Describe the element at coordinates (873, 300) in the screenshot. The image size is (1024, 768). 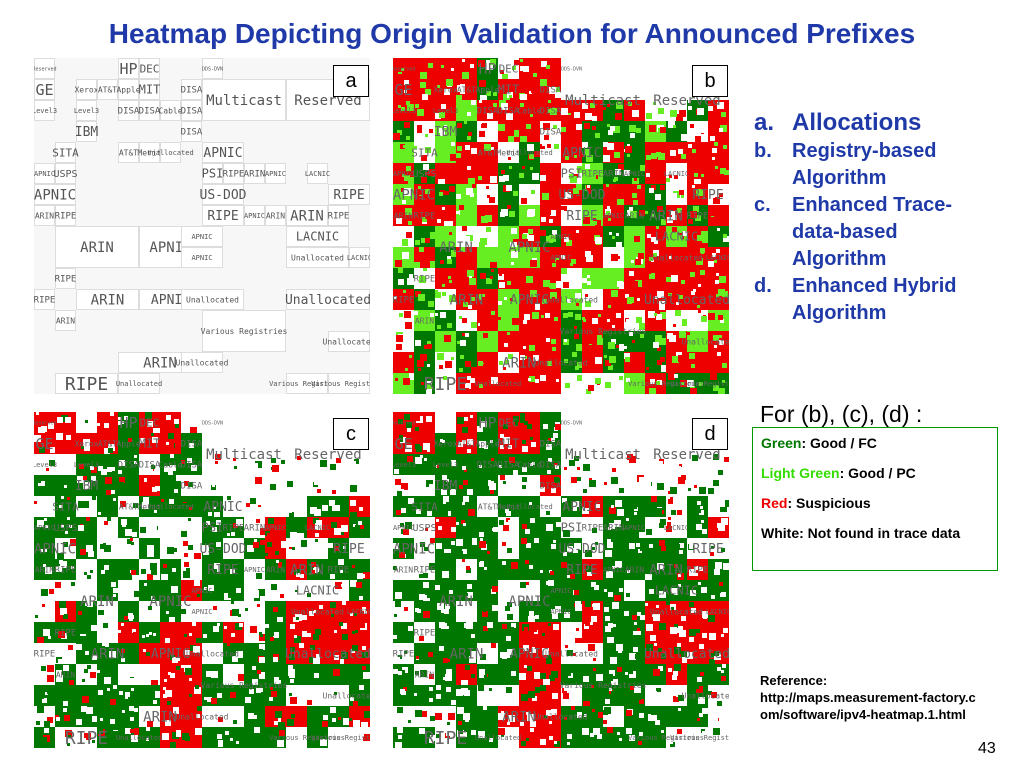
I see `legend-item-d: d. Enhanced Hybrid Algorithm` at that location.